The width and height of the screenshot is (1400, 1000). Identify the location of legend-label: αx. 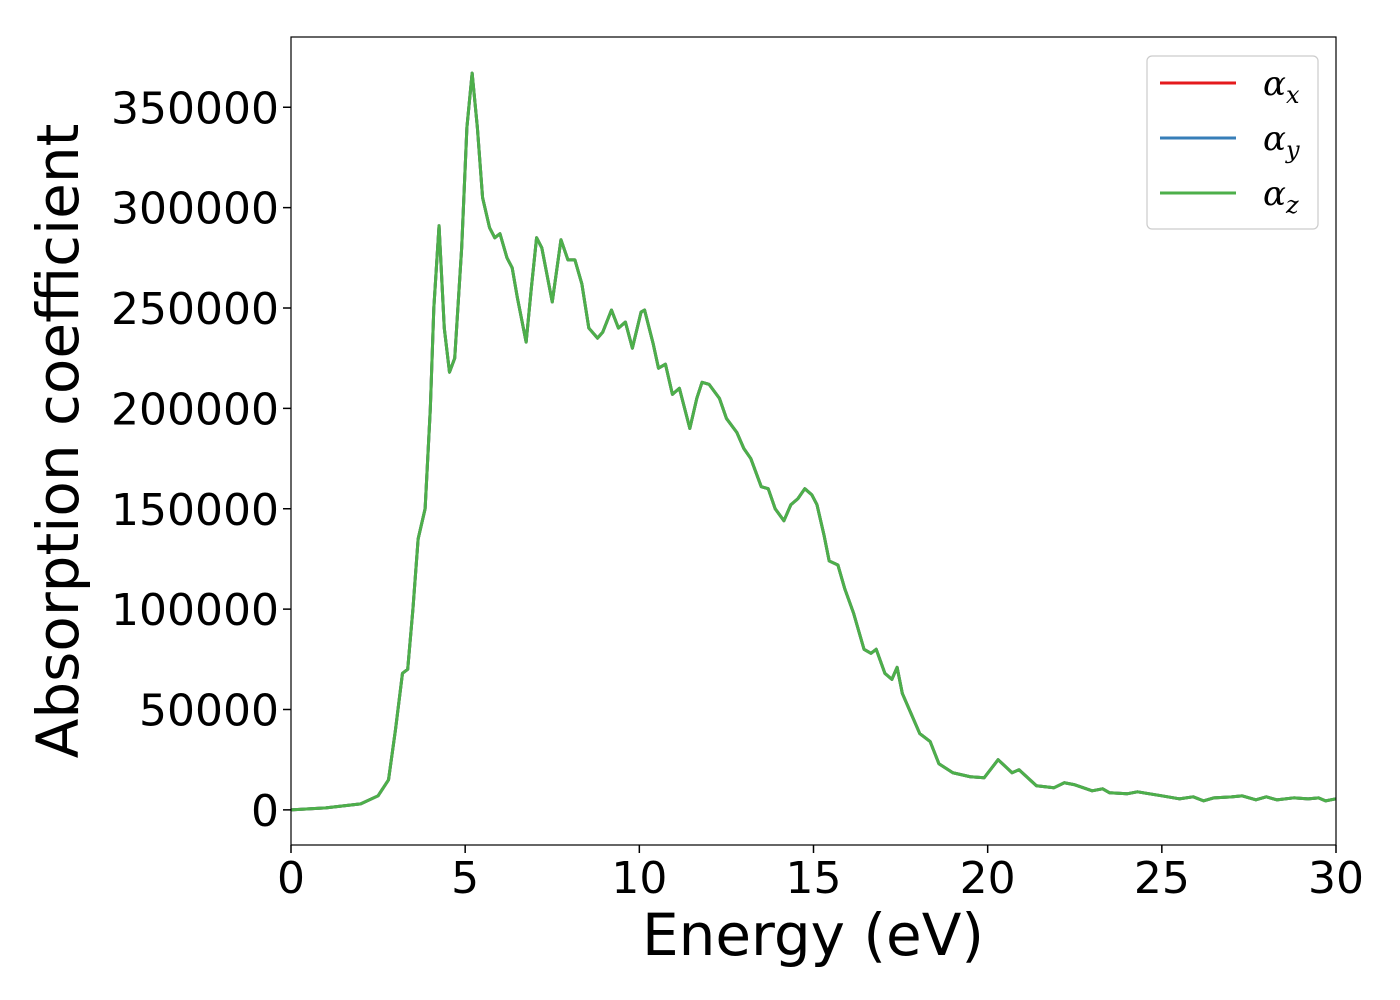
(1281, 86).